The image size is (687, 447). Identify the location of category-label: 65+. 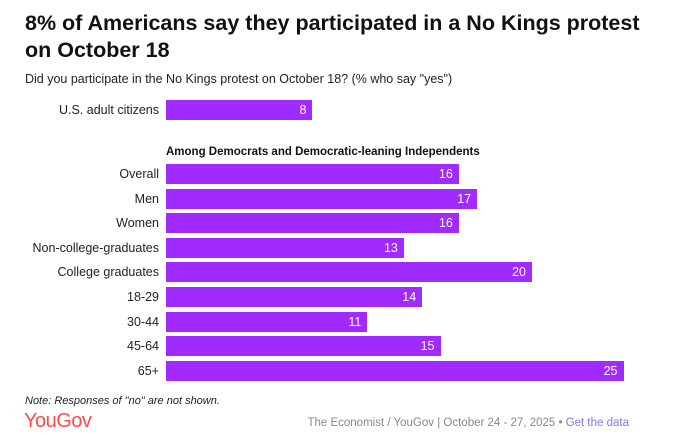
(148, 370).